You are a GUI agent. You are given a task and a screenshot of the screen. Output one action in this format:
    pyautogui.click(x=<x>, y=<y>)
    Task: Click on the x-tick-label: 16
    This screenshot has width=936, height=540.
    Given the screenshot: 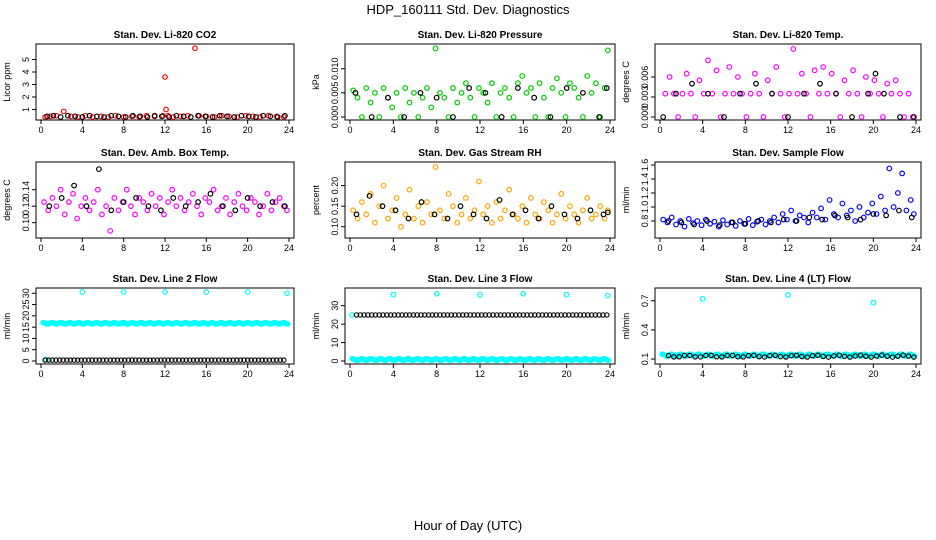 What is the action you would take?
    pyautogui.click(x=831, y=130)
    